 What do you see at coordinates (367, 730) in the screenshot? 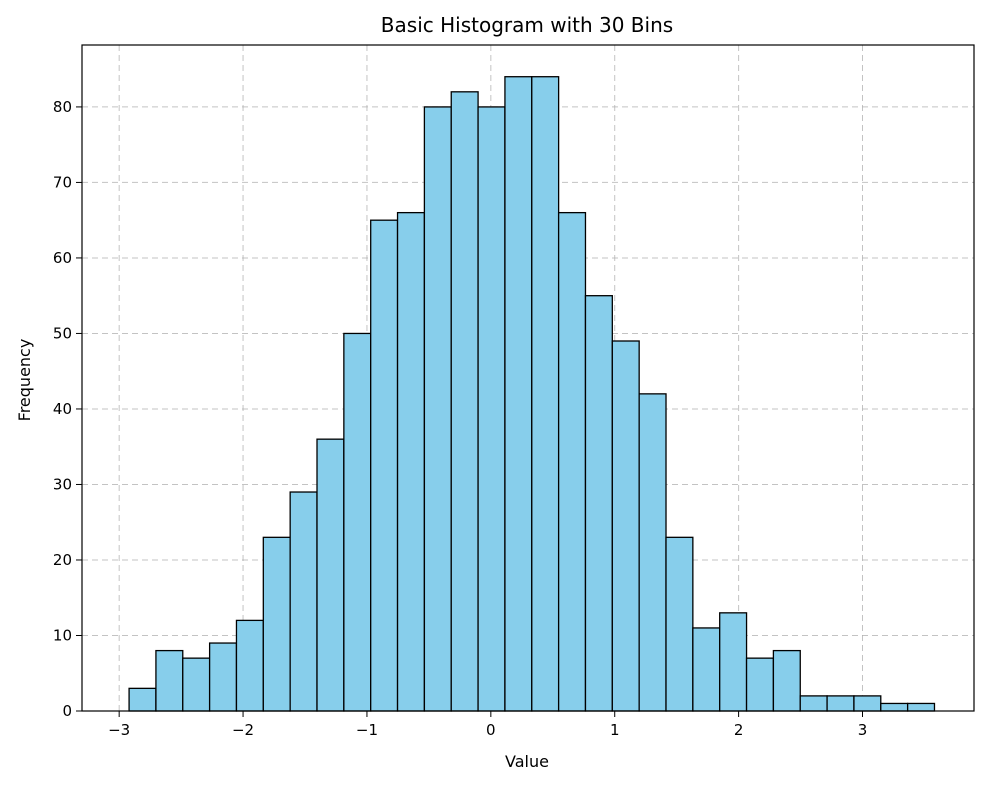
I see `x-tick-label-2: −1` at bounding box center [367, 730].